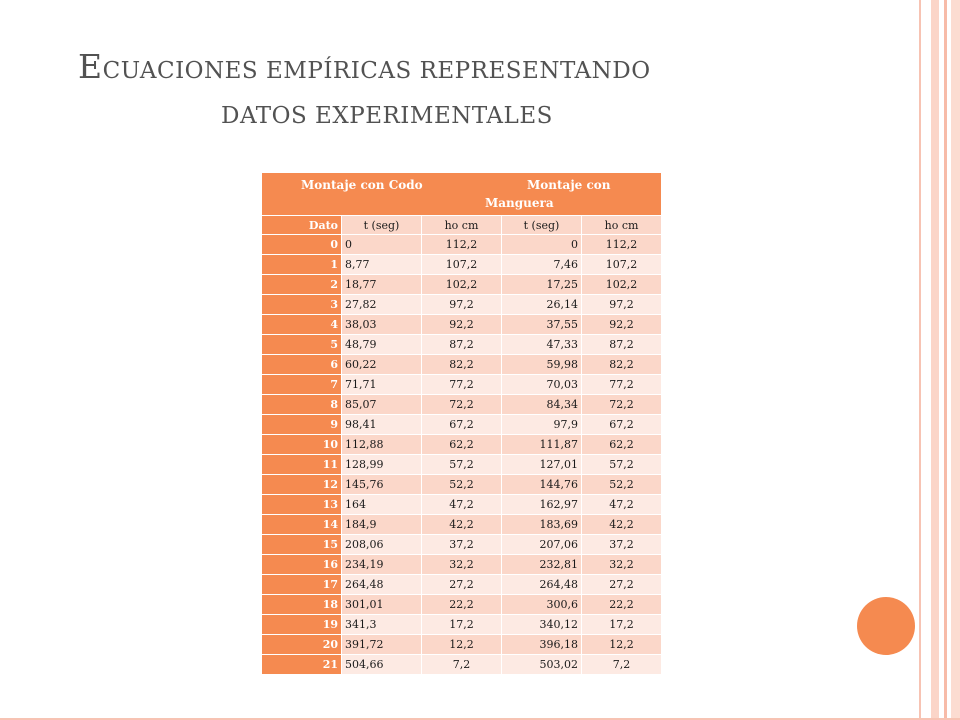  I want to click on table-cell: 92,2, so click(621, 324).